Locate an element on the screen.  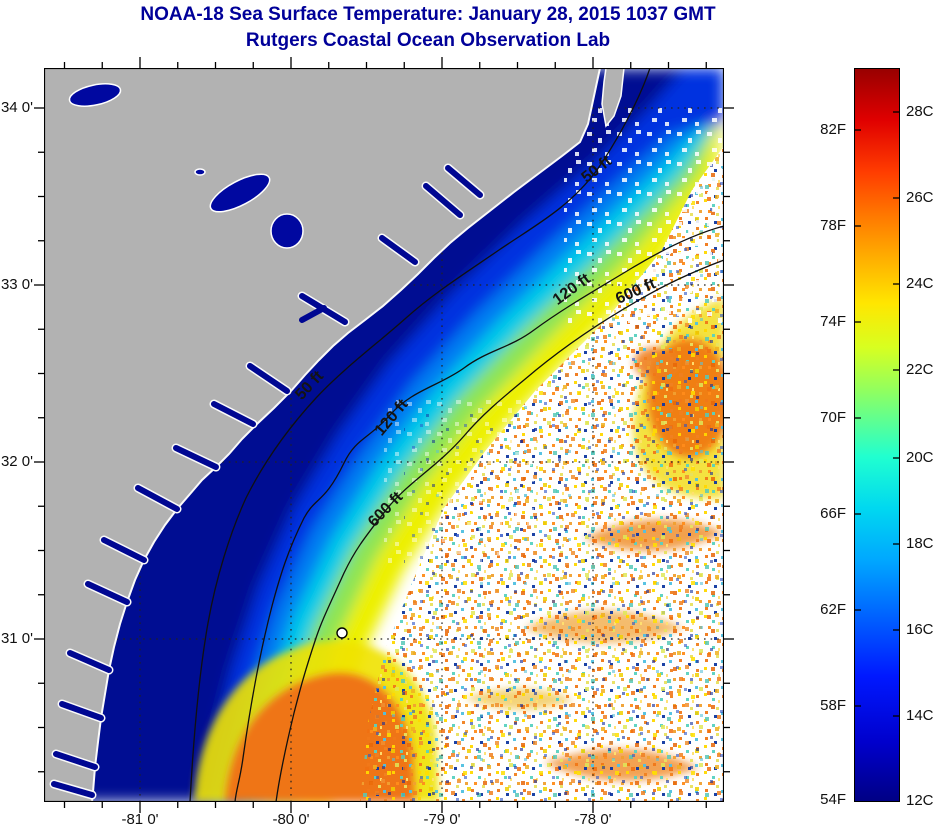
colorbar-celsius-label: 18C is located at coordinates (920, 543).